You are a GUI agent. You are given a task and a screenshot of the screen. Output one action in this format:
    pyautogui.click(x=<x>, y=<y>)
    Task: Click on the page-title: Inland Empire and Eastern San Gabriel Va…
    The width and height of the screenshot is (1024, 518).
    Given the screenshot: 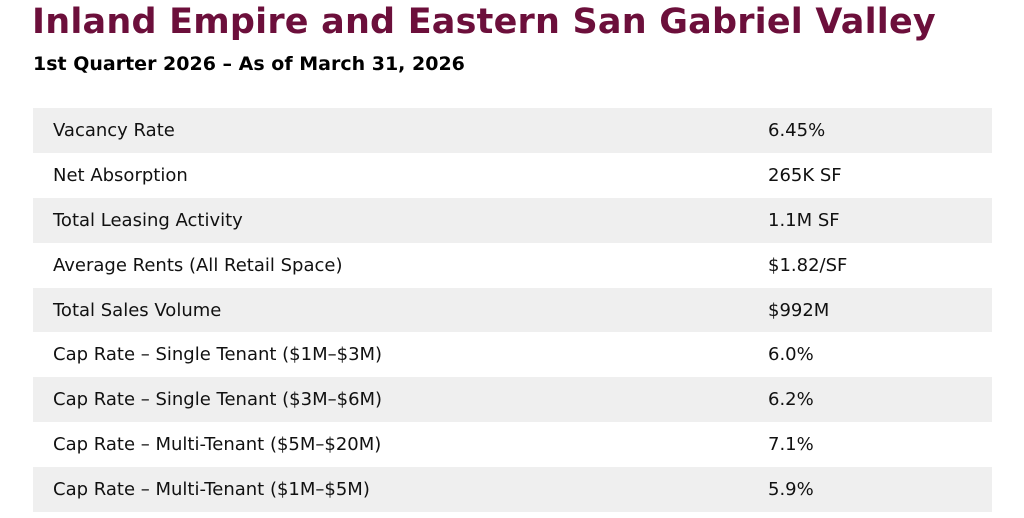 What is the action you would take?
    pyautogui.click(x=484, y=22)
    